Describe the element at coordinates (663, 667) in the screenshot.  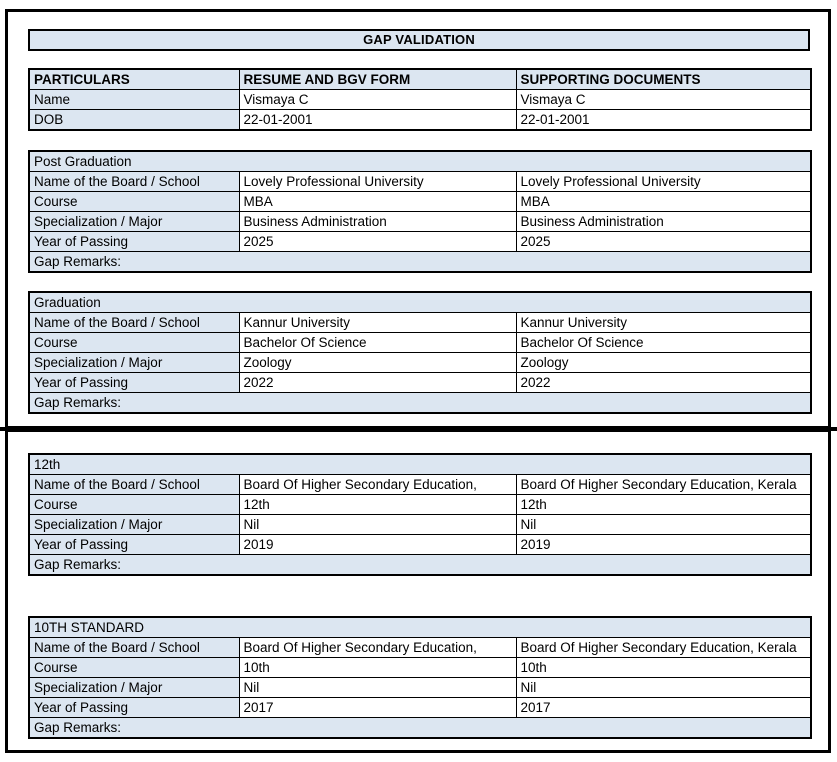
I see `supporting-value: 10th` at that location.